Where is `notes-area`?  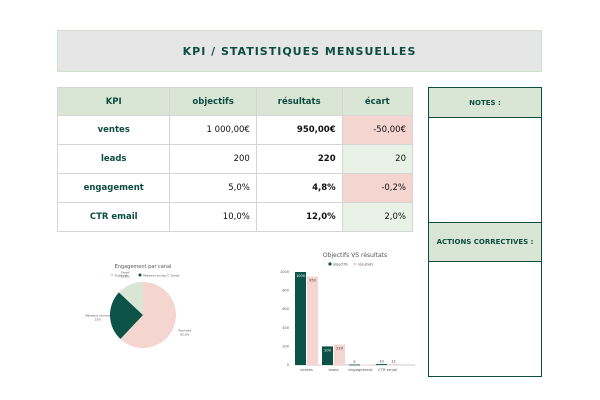 notes-area is located at coordinates (485, 170).